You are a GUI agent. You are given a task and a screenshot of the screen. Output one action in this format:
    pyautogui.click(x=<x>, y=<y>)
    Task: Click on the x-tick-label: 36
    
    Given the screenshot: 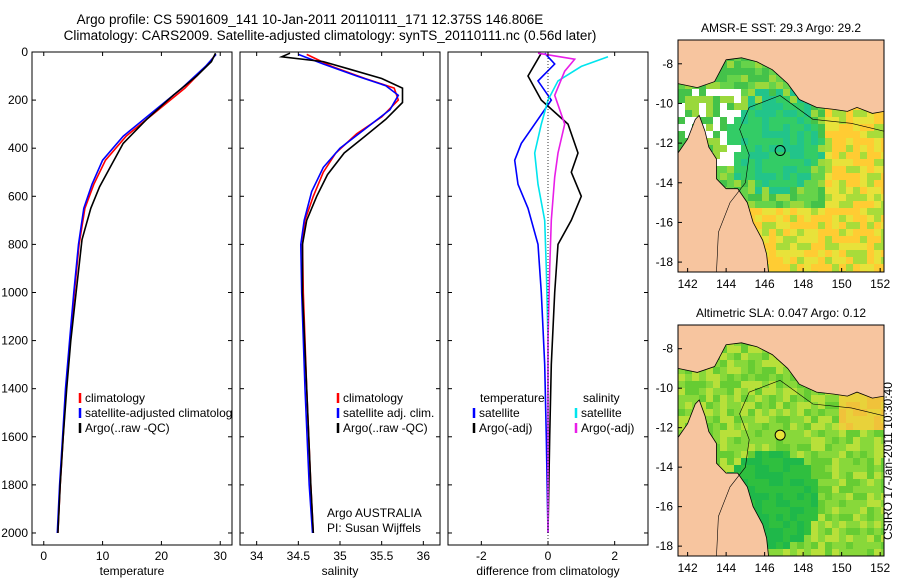 What is the action you would take?
    pyautogui.click(x=424, y=556)
    